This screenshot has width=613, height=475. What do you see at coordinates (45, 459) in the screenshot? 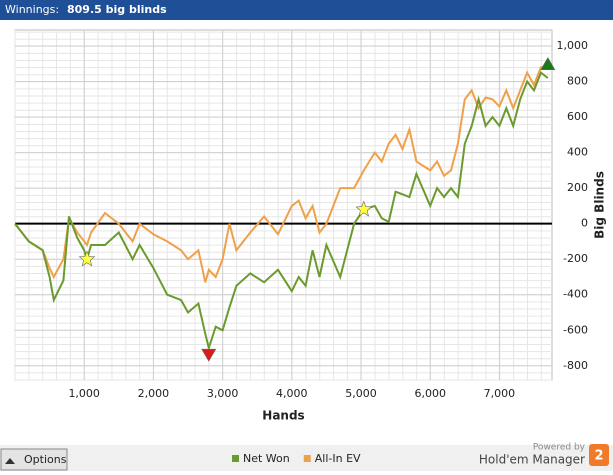
I see `options-label: Options` at bounding box center [45, 459].